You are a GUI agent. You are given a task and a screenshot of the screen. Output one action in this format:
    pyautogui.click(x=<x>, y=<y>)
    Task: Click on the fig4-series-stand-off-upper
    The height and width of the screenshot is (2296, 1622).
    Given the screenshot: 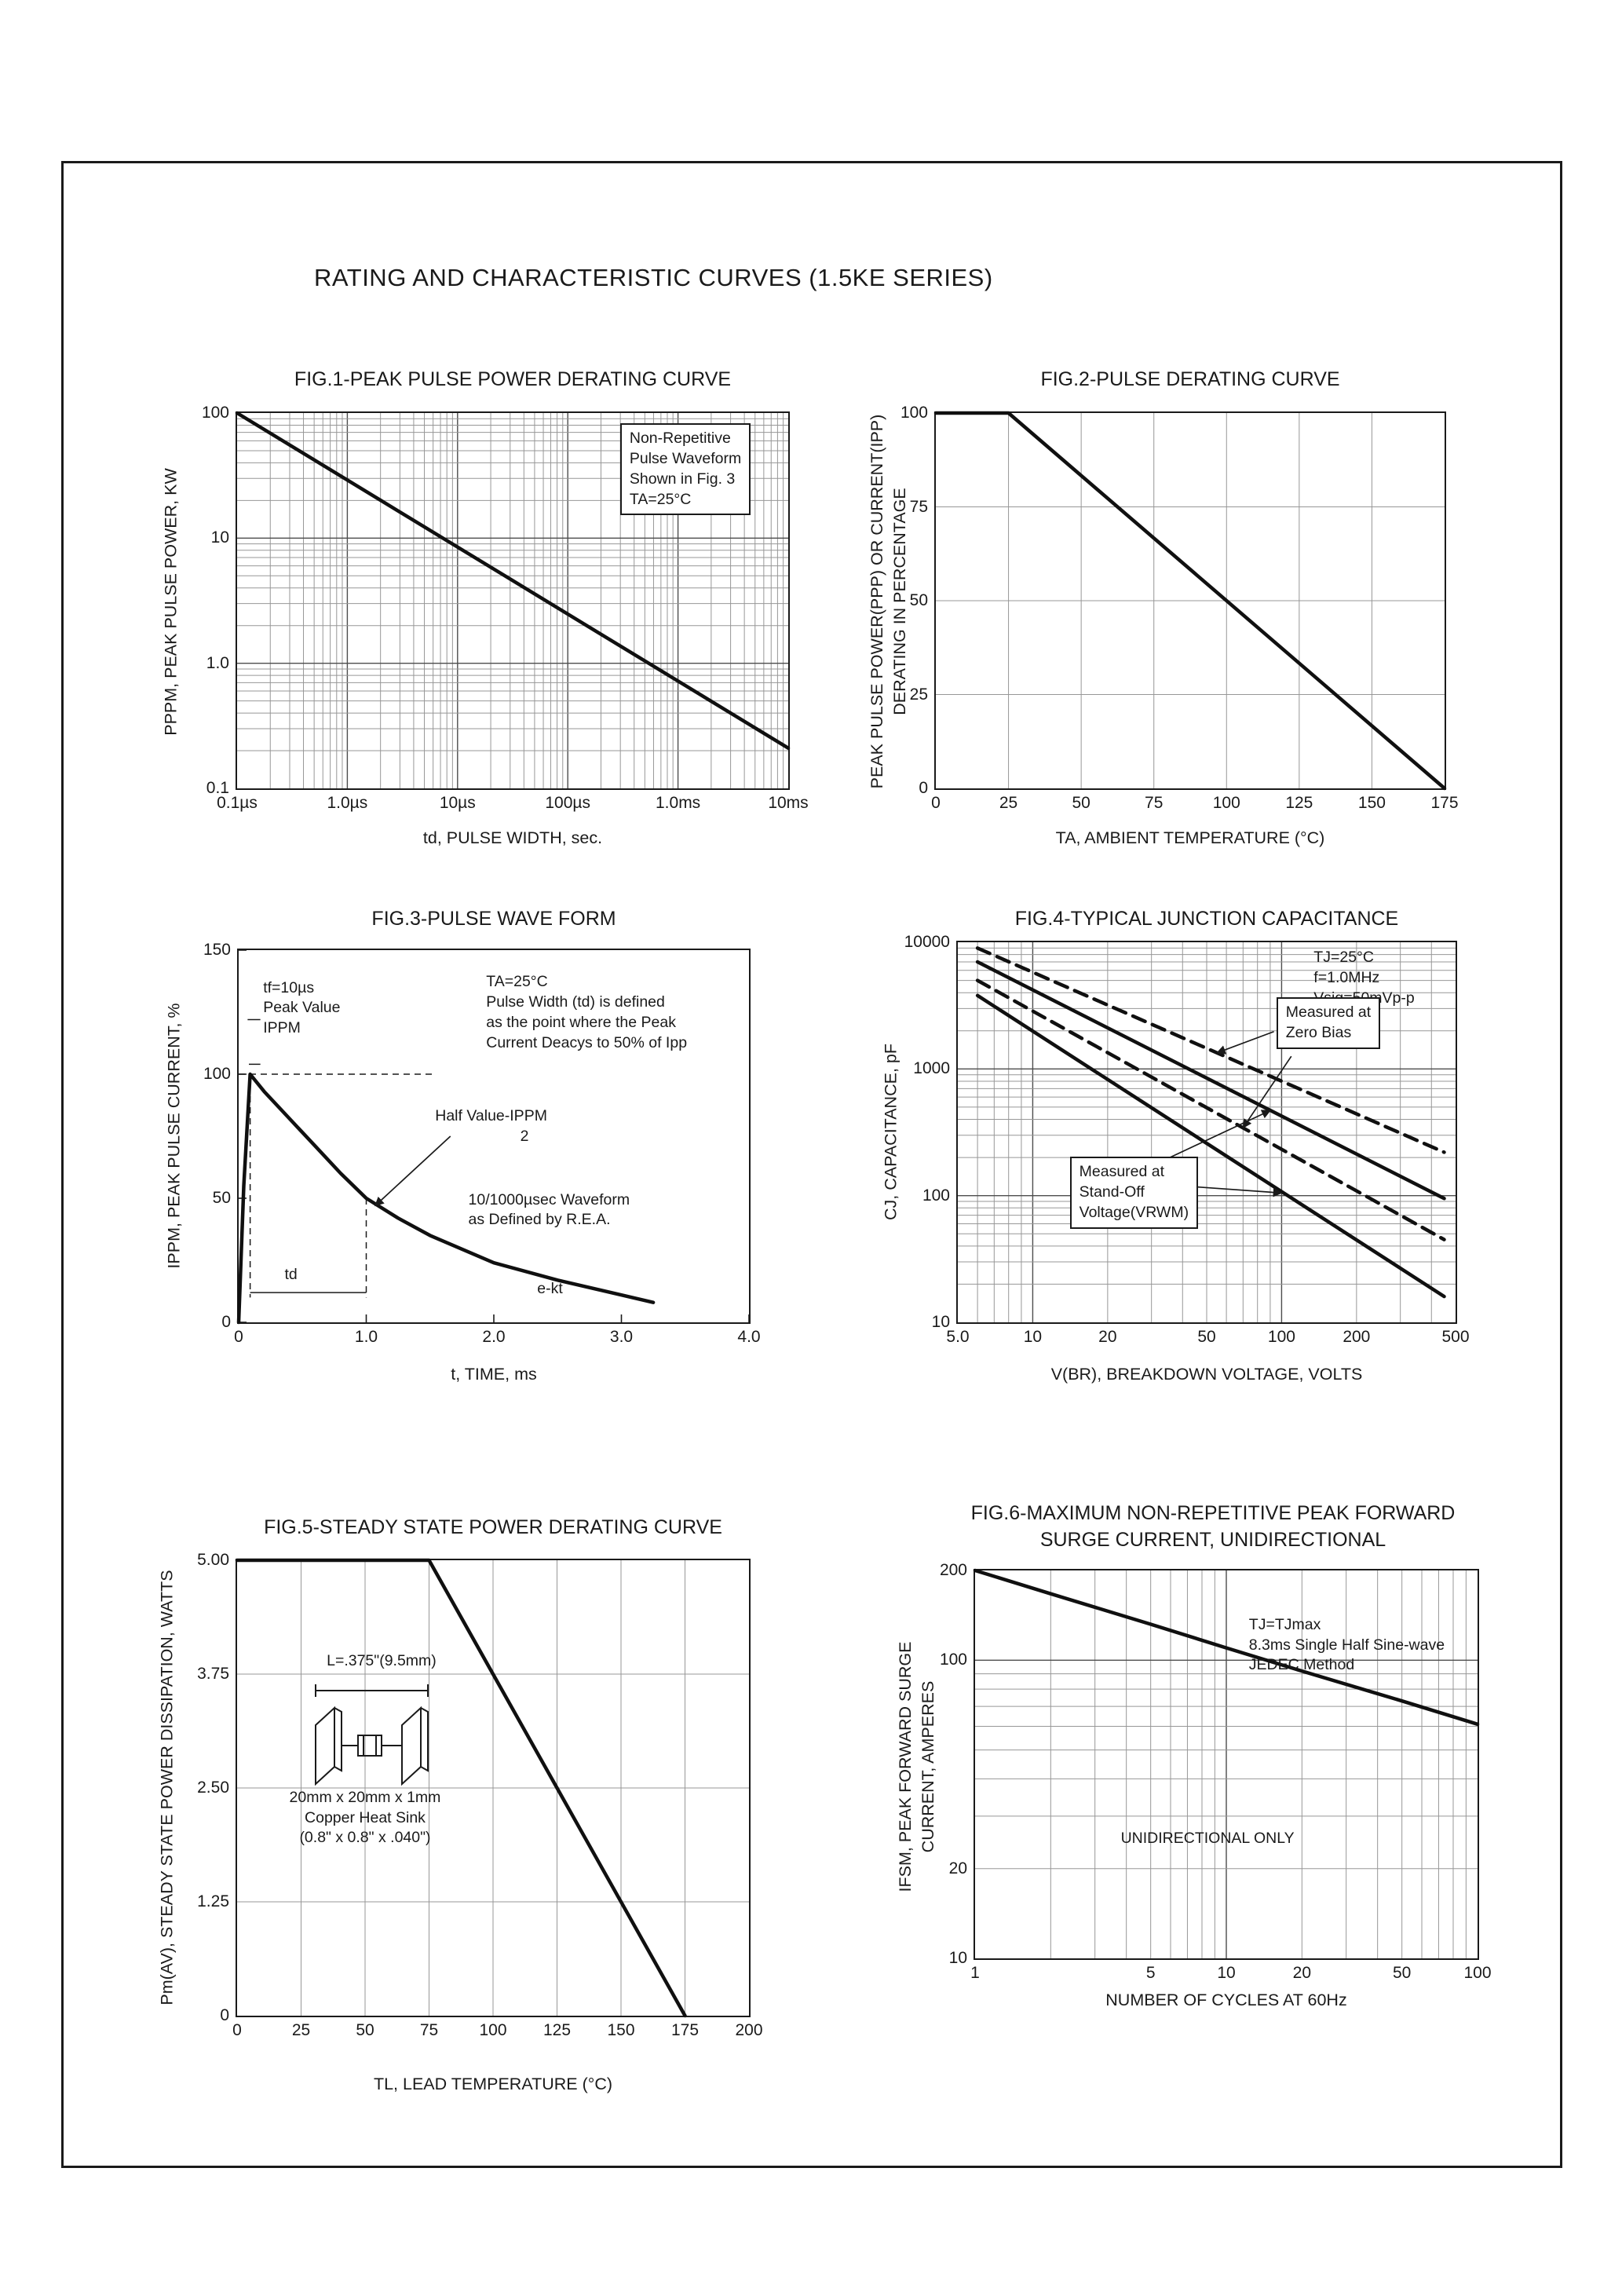 What is the action you would take?
    pyautogui.click(x=1210, y=1080)
    